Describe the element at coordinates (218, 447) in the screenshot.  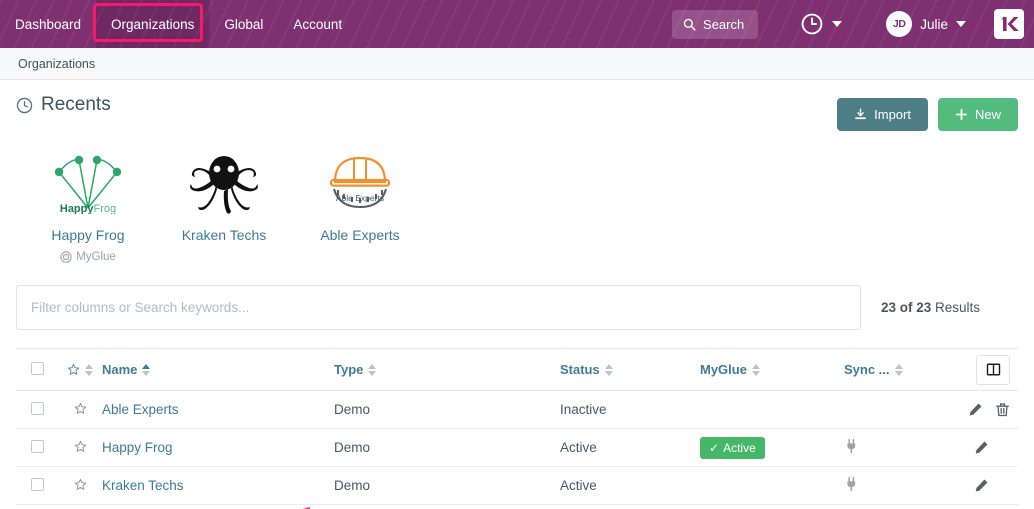
I see `row-name-cell: Happy Frog` at that location.